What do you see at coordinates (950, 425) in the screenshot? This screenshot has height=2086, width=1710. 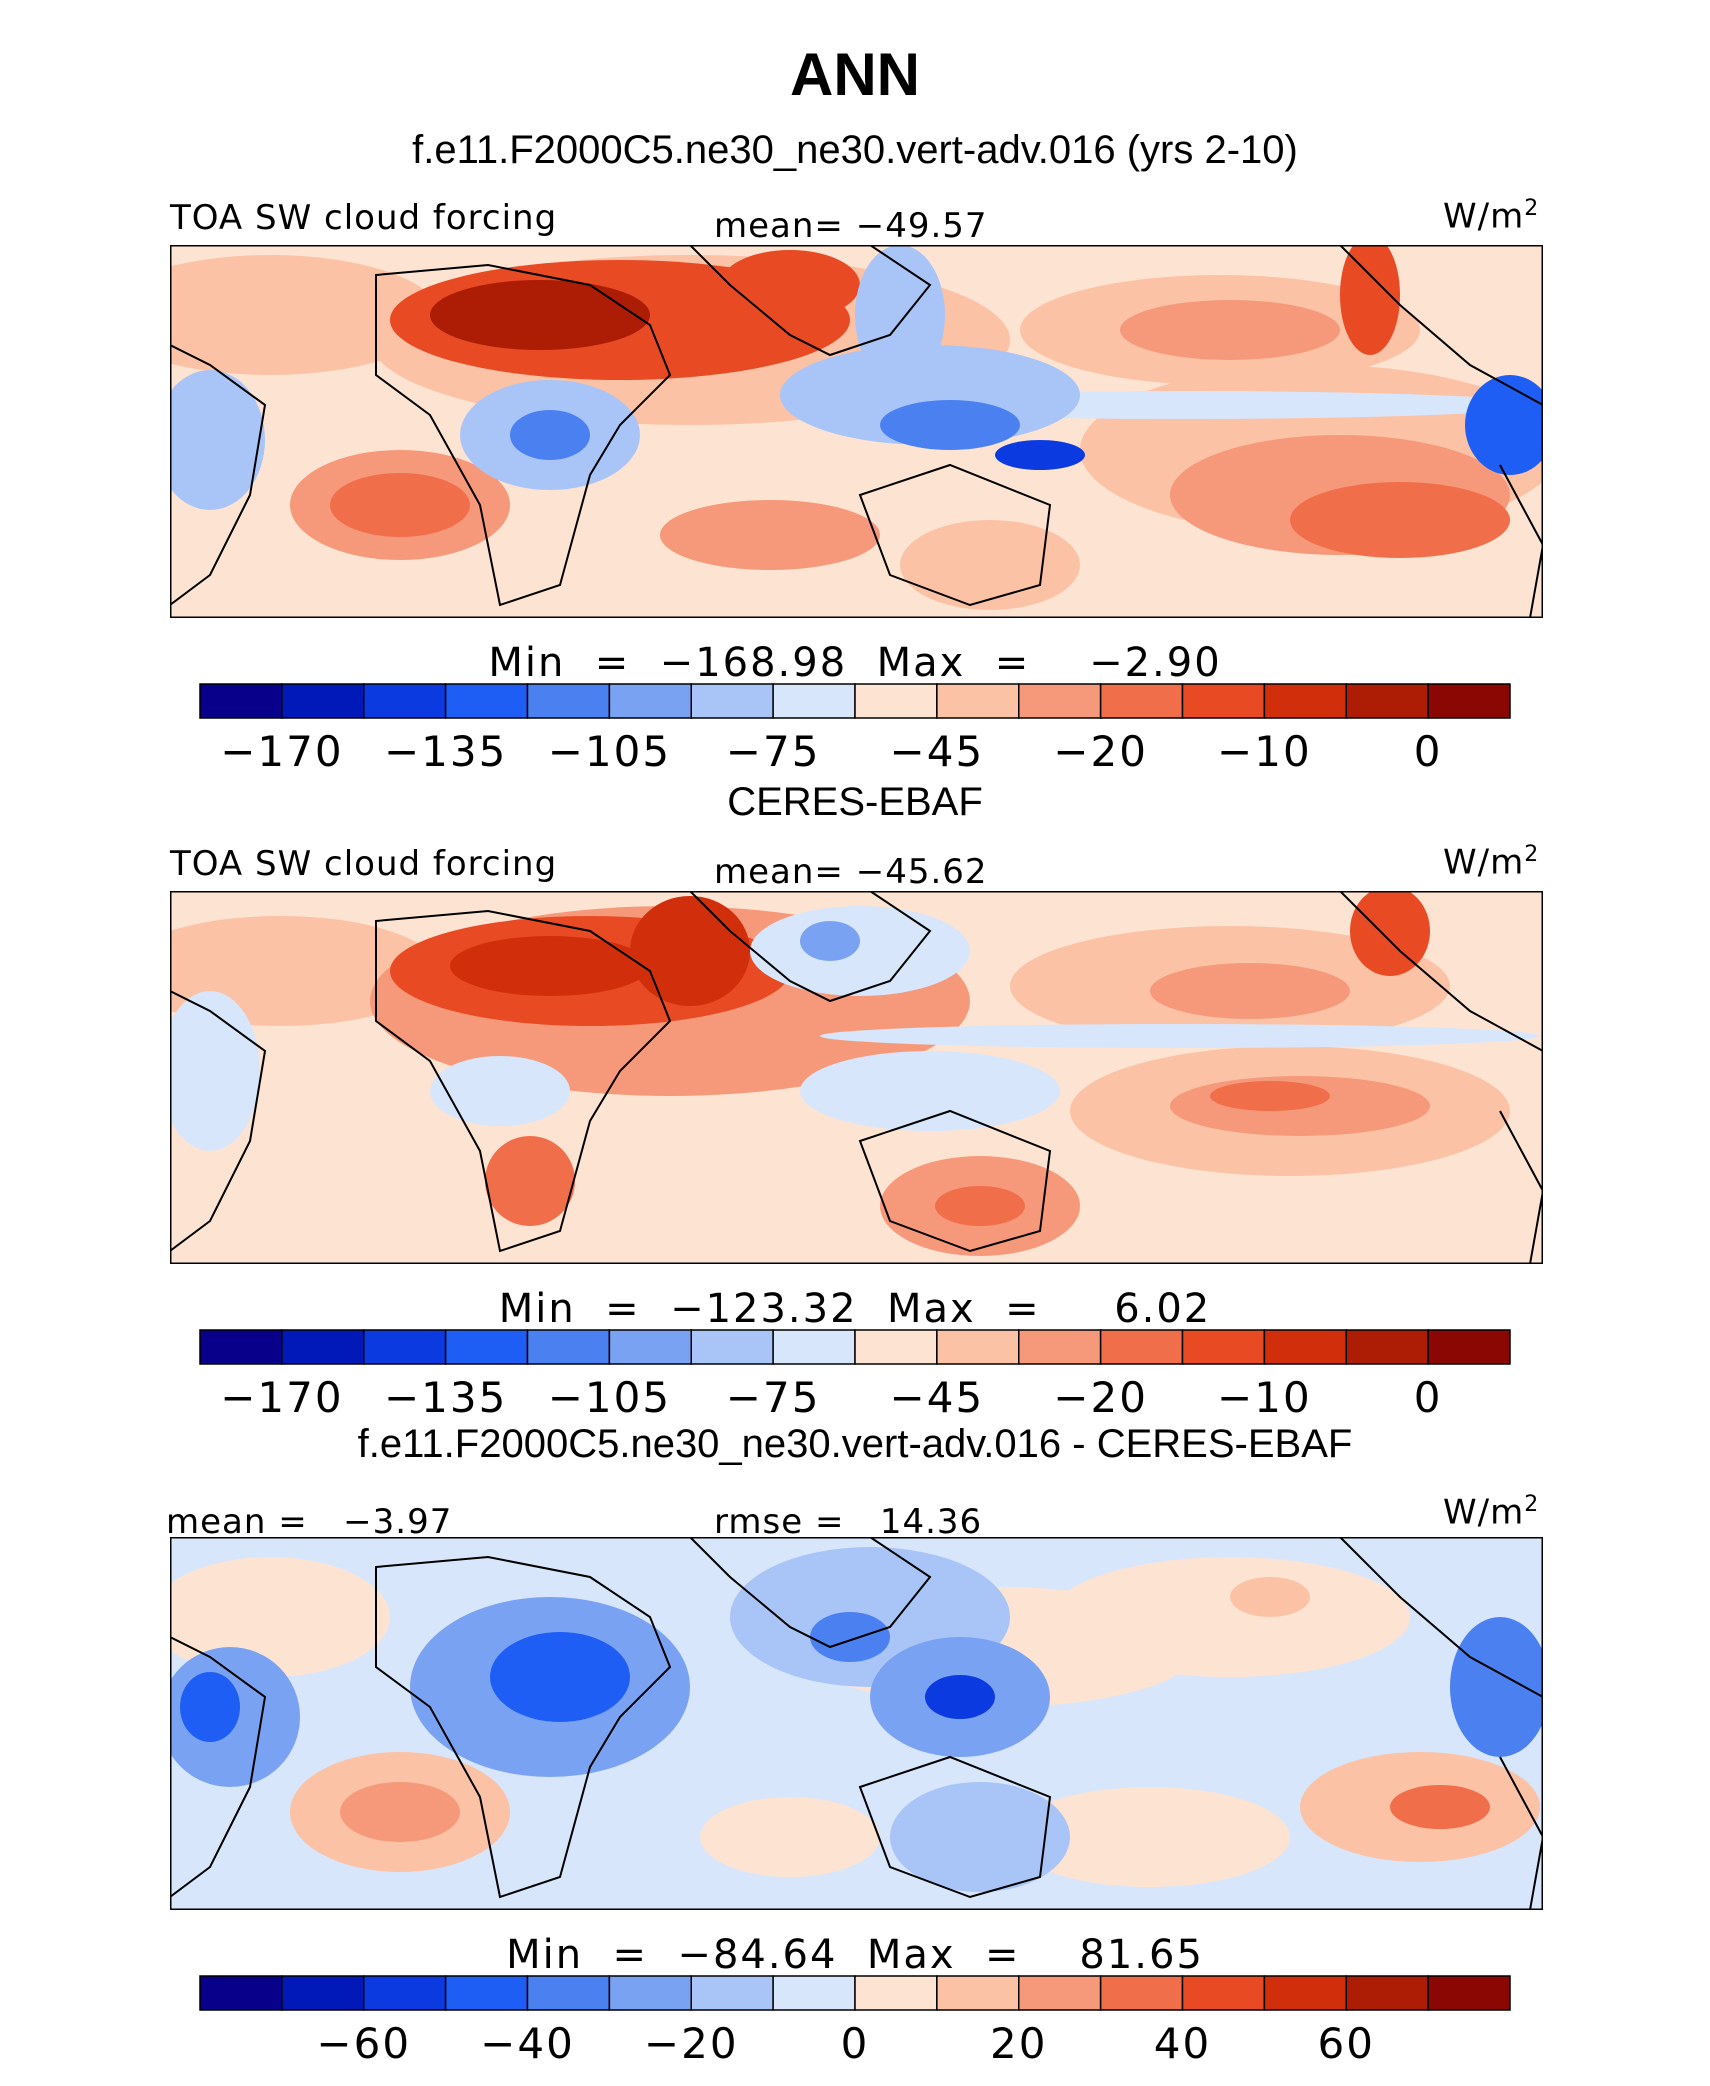 I see `panel1-field-maritime` at bounding box center [950, 425].